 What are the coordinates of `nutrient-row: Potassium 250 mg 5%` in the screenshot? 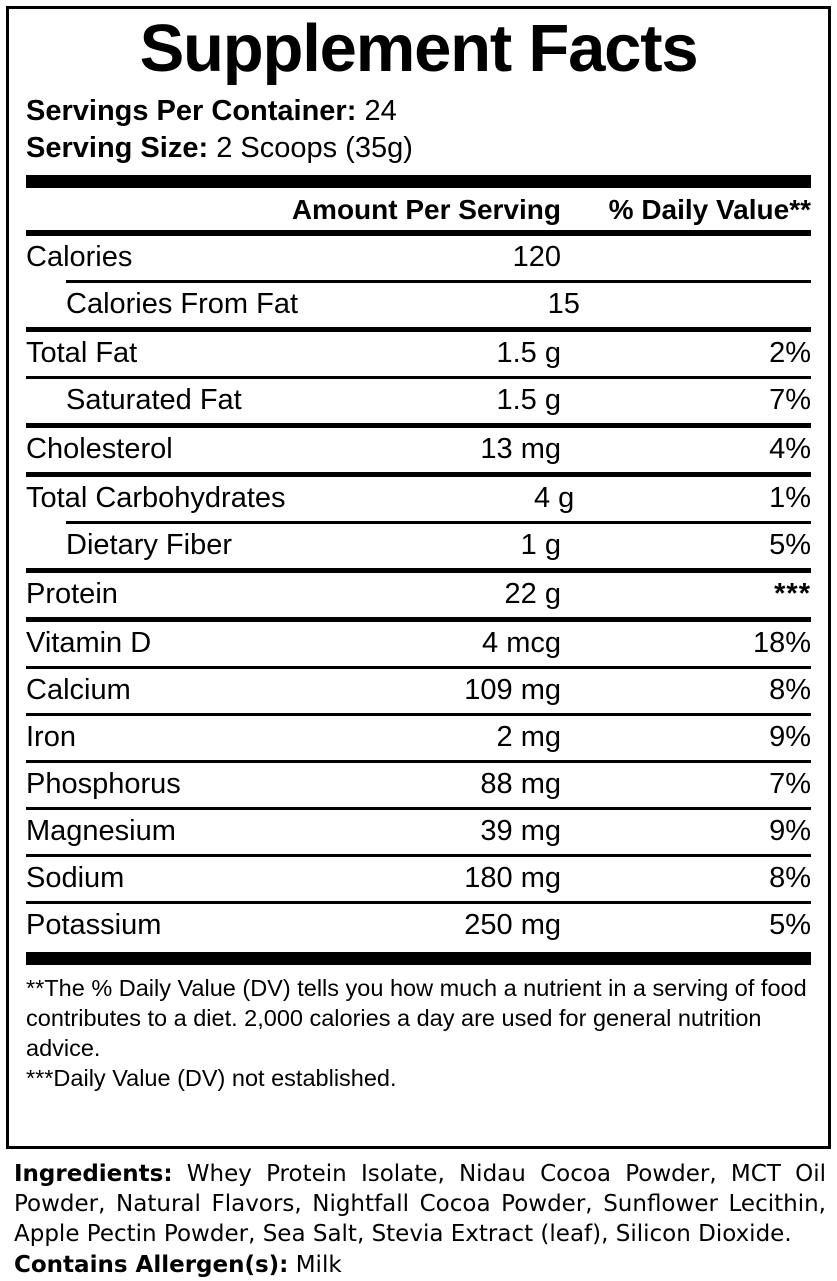 It's located at (418, 926).